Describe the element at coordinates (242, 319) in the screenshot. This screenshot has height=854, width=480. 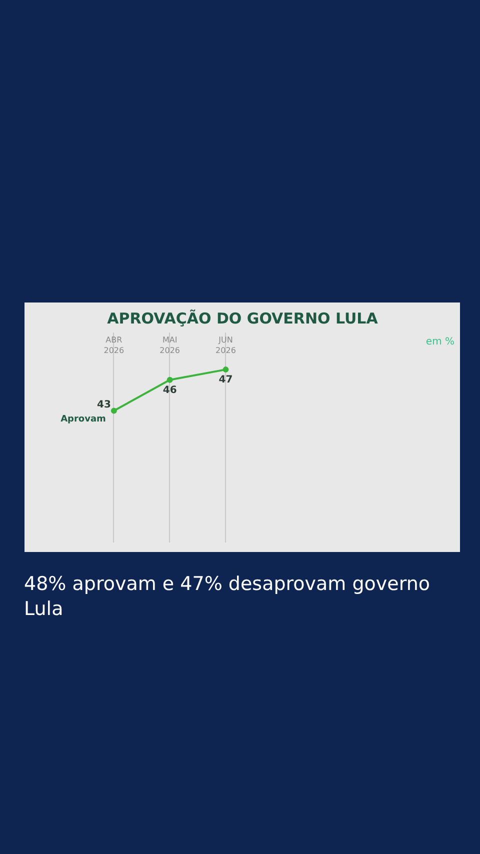
I see `chart-title: APROVAÇÃO DO GOVERNO LULA` at that location.